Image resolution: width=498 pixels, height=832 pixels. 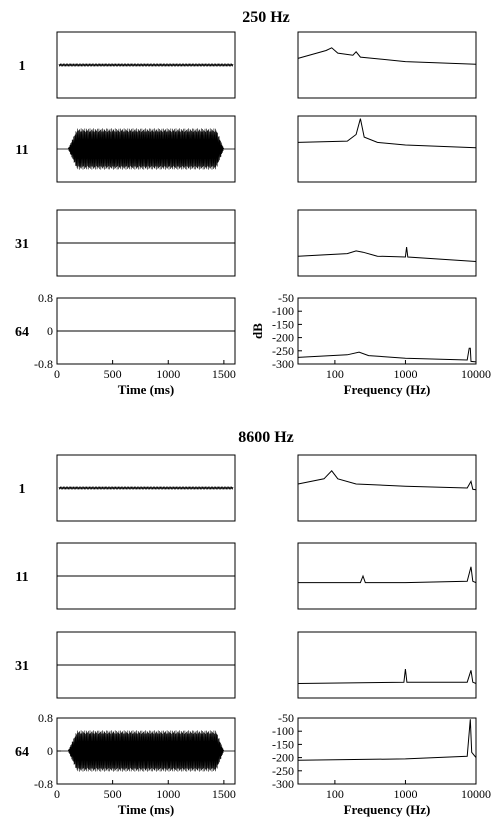 I want to click on section-title: 250 Hz, so click(x=266, y=17).